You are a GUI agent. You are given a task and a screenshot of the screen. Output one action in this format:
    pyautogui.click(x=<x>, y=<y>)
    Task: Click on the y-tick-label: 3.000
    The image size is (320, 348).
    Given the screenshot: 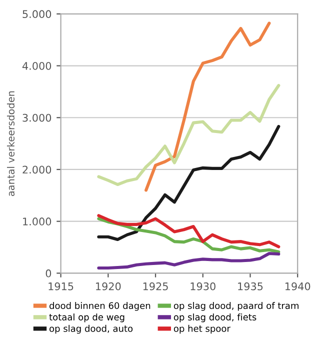 What is the action you would take?
    pyautogui.click(x=37, y=118)
    